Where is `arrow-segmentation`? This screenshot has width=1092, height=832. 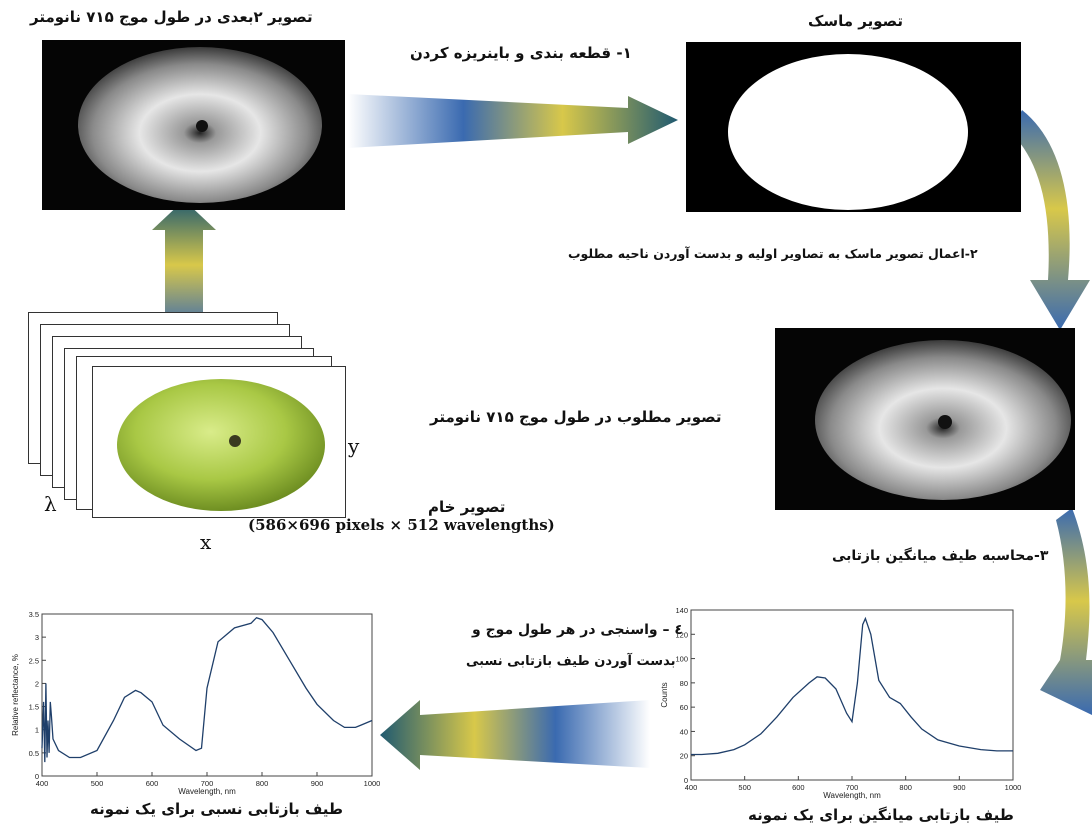
arrow-segmentation is located at coordinates (513, 121).